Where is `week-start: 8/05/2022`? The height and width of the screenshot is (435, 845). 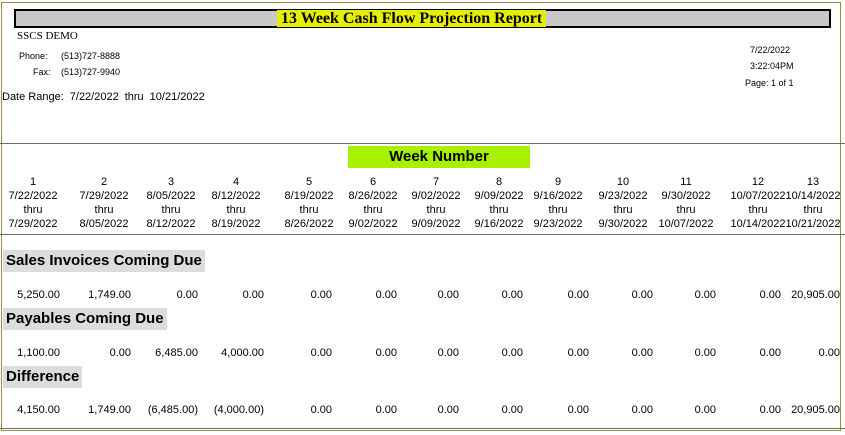
week-start: 8/05/2022 is located at coordinates (171, 196).